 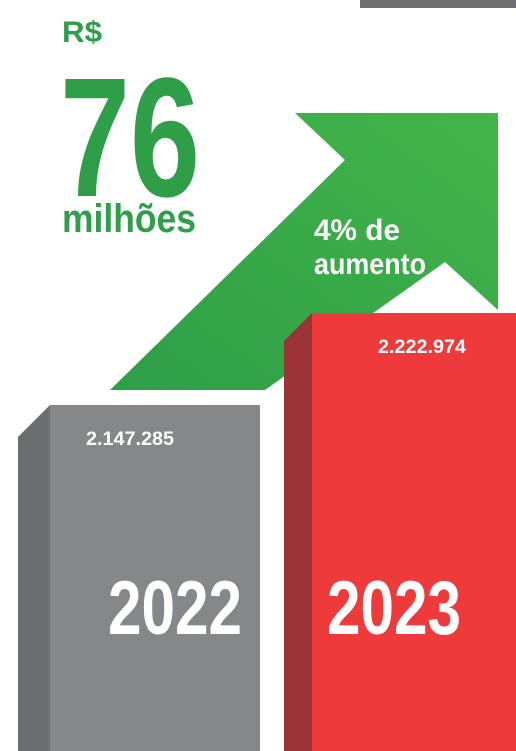 I want to click on value-label: 2.147.285, so click(x=130, y=439).